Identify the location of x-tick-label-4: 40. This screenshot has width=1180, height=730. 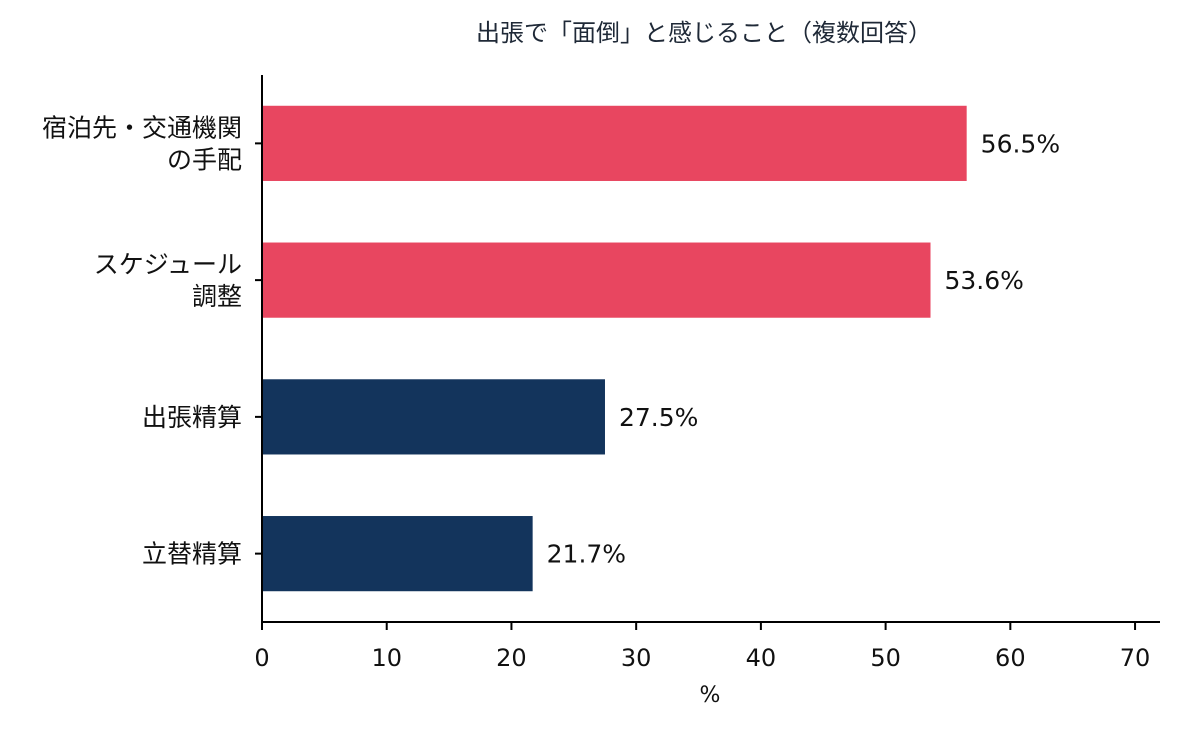
(761, 658).